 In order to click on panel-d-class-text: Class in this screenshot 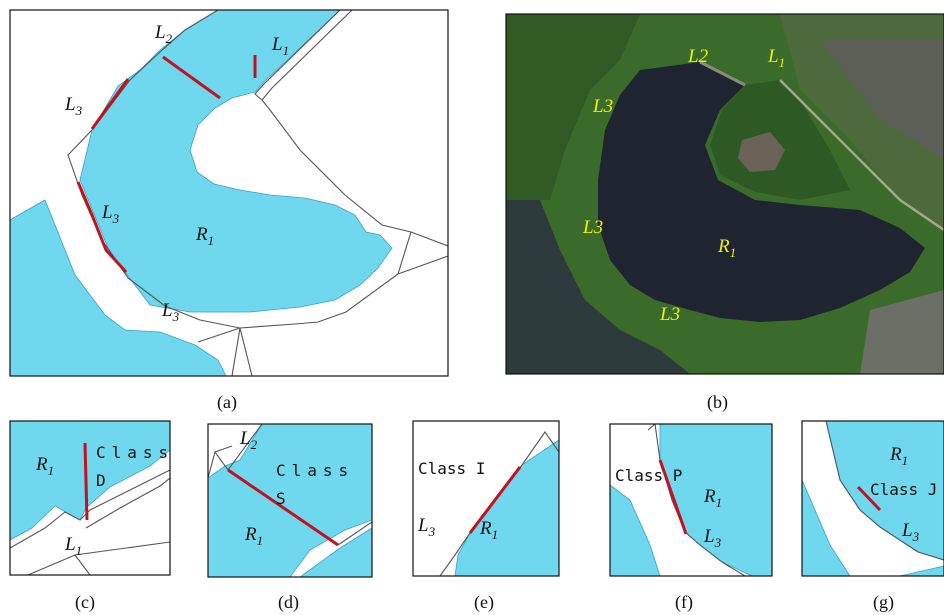, I will do `click(315, 470)`.